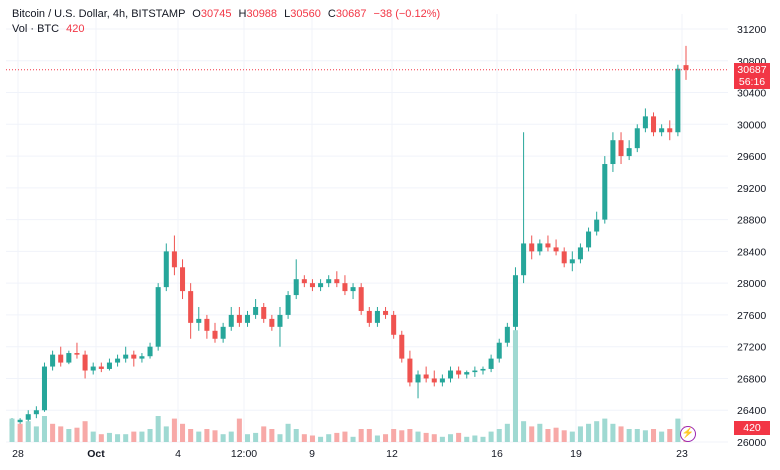  Describe the element at coordinates (407, 14) in the screenshot. I see `change-value: −38 (−0.12%)` at that location.